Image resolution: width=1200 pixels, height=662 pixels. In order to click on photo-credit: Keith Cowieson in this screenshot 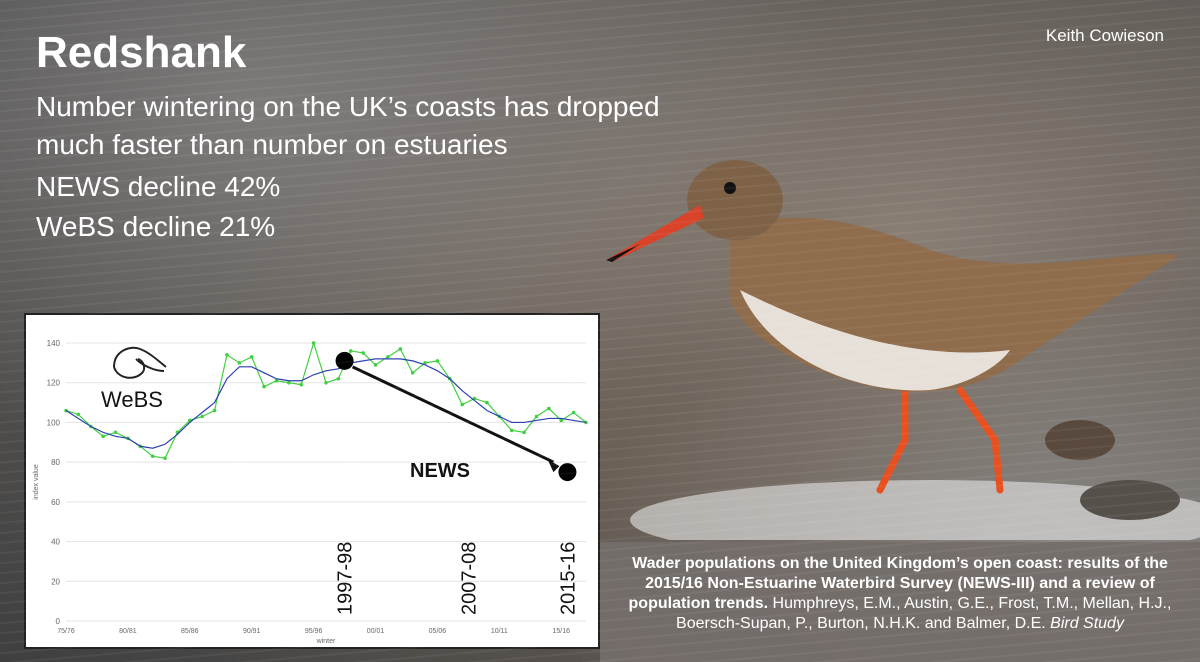, I will do `click(1104, 35)`.